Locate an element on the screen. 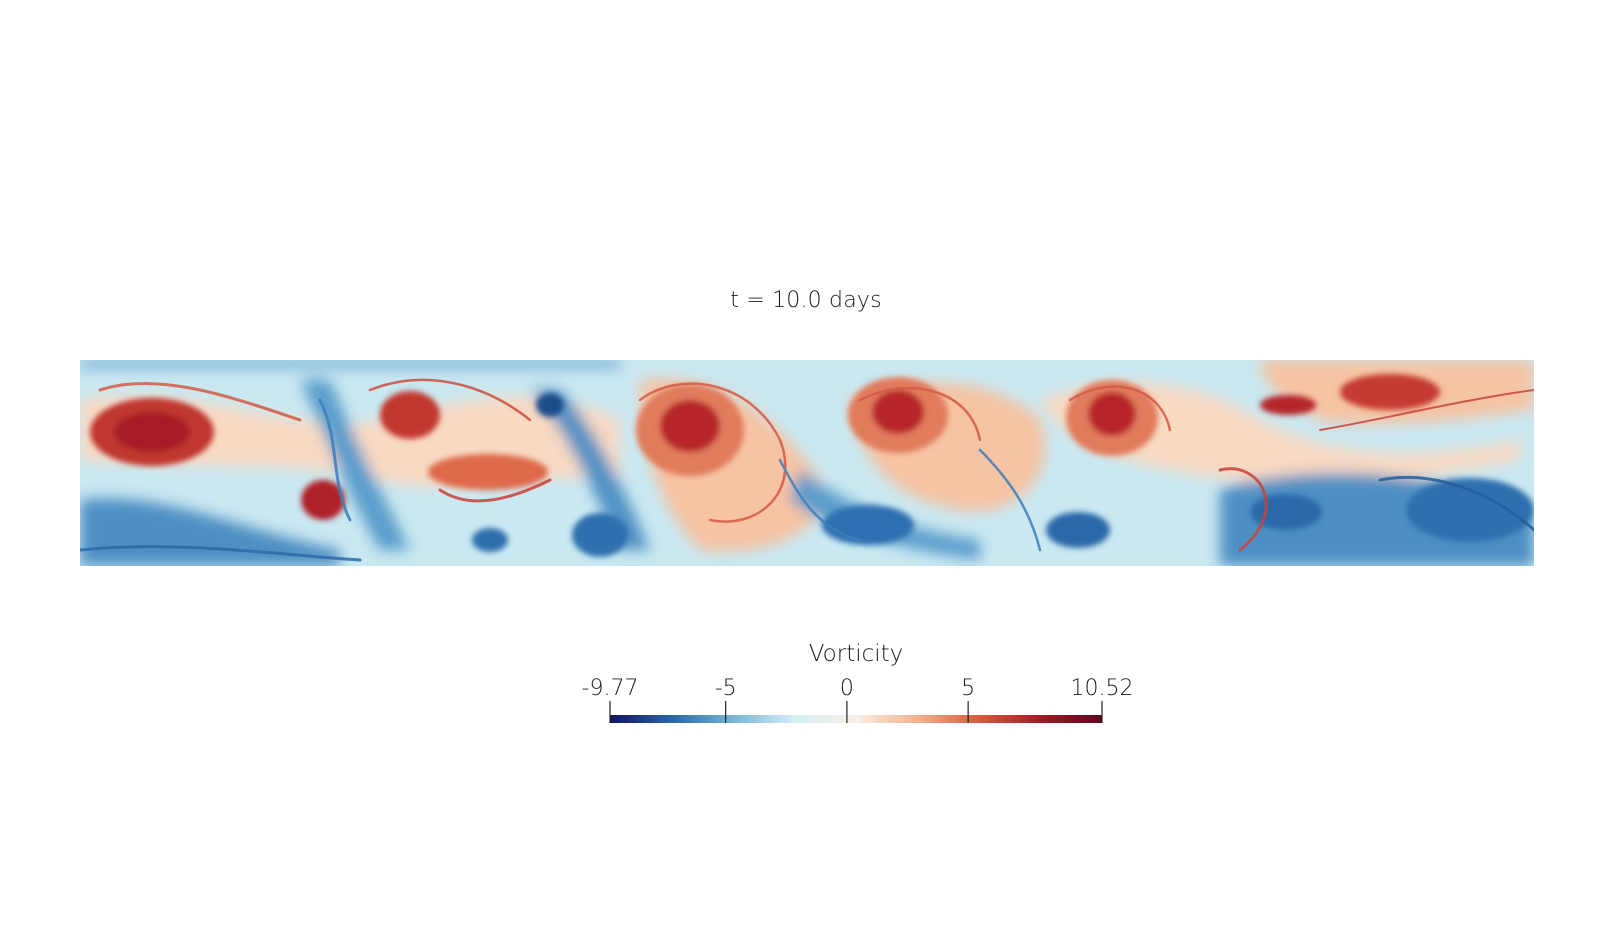  colorbar-title: Vorticity is located at coordinates (856, 654).